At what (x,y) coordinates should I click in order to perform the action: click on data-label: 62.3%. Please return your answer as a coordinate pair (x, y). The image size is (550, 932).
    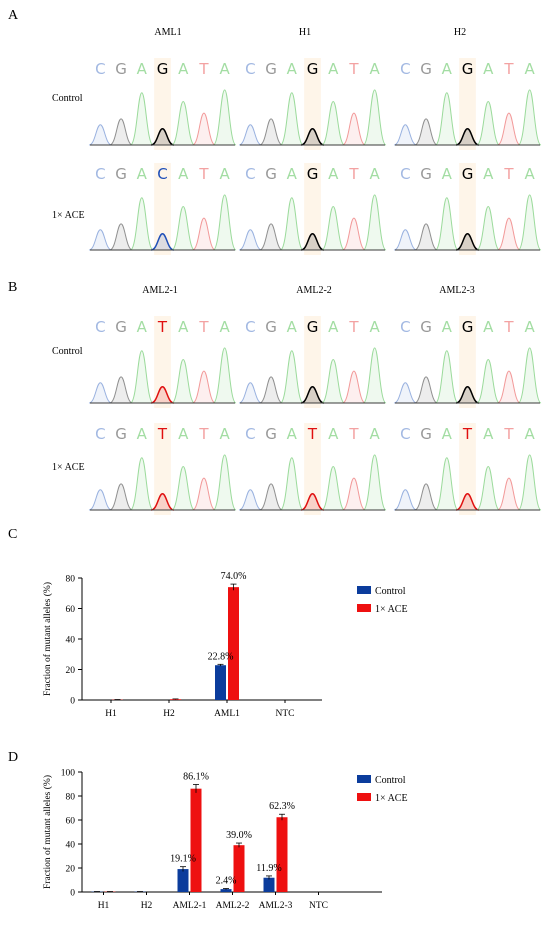
    Looking at the image, I should click on (282, 806).